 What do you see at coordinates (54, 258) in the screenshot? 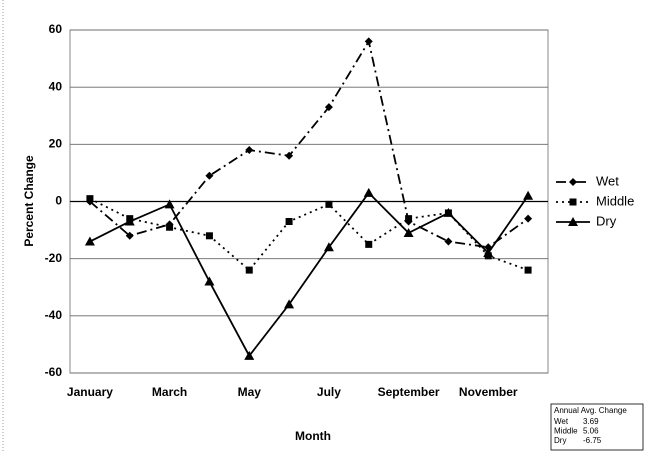
I see `y-tick-label: -20` at bounding box center [54, 258].